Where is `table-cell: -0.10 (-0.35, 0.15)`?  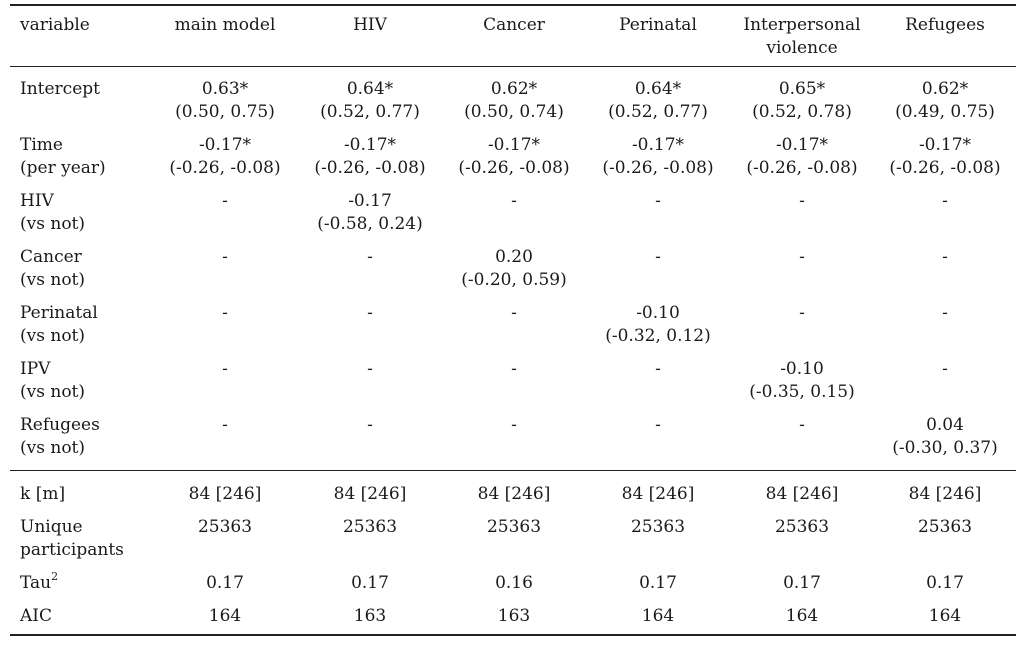
table-cell: -0.10 (-0.35, 0.15) is located at coordinates (802, 379).